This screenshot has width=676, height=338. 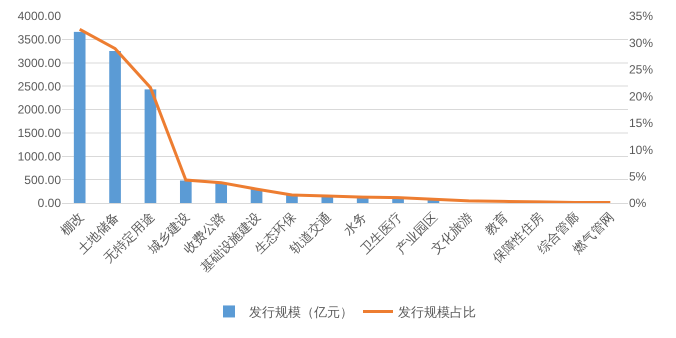 I want to click on y2-tick-label: 20%, so click(x=641, y=96).